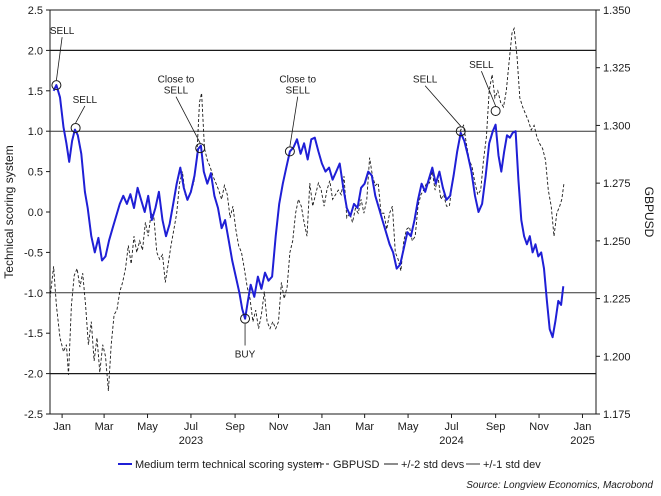 Image resolution: width=661 pixels, height=496 pixels. Describe the element at coordinates (35, 11) in the screenshot. I see `left-tick-label: 2.5` at that location.